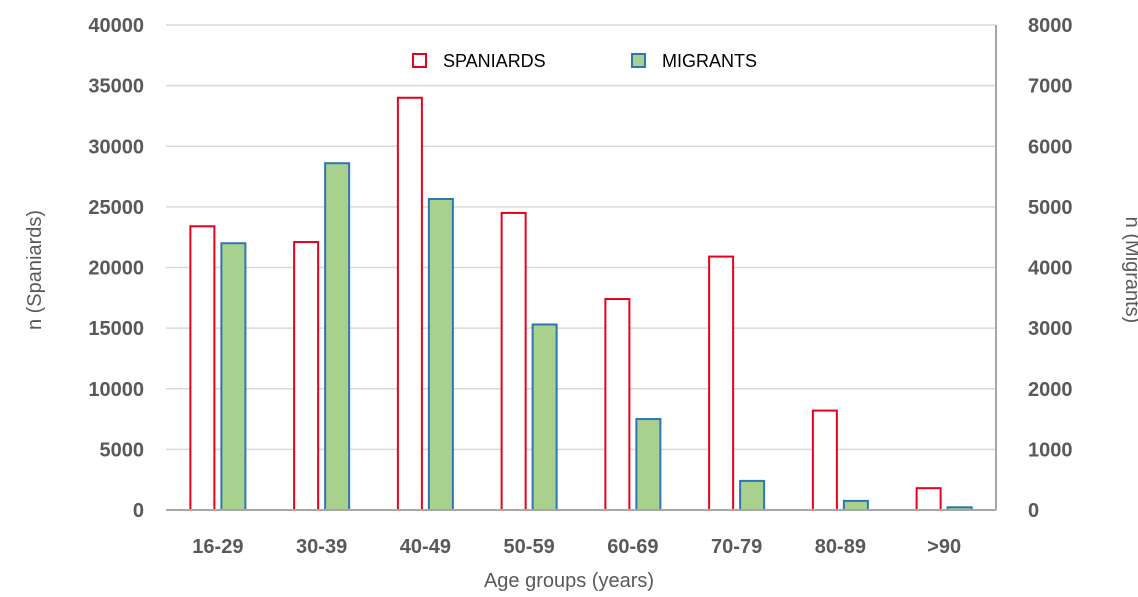 Image resolution: width=1138 pixels, height=597 pixels. Describe the element at coordinates (116, 269) in the screenshot. I see `y-left-tick-label: 20000` at that location.